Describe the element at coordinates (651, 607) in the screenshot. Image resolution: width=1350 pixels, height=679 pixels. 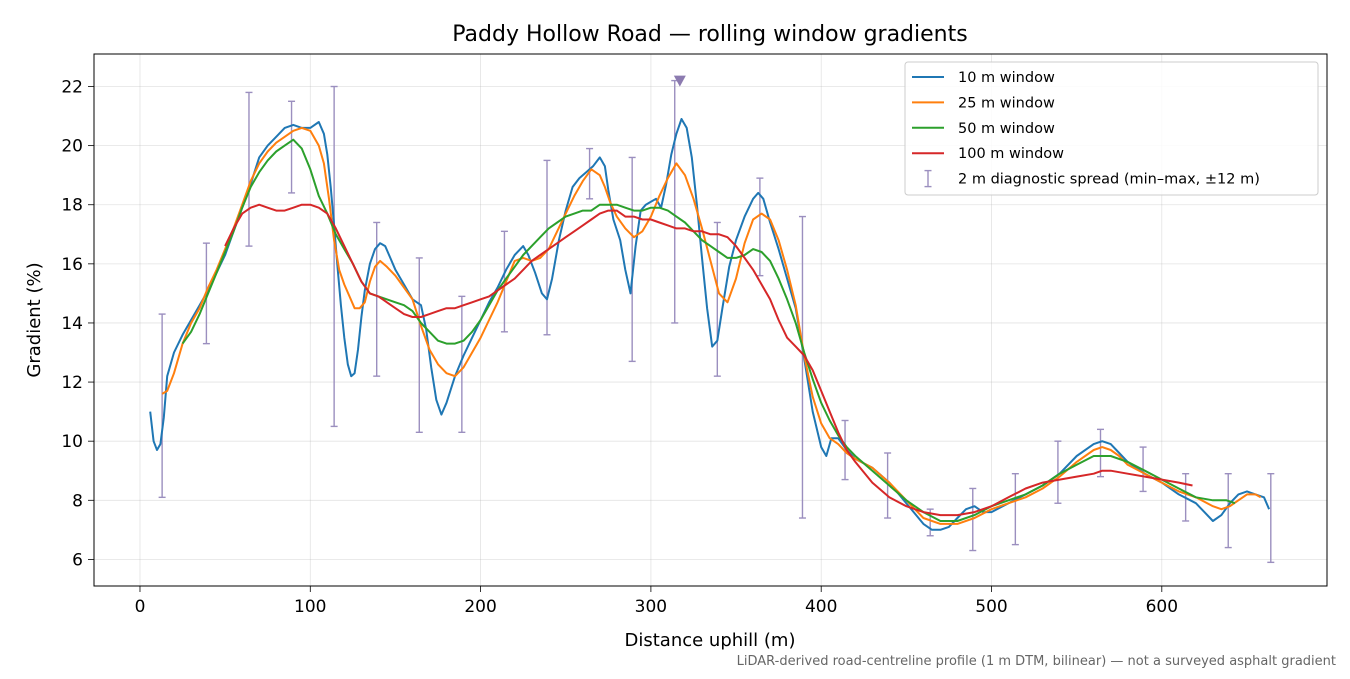
I see `x-tick-label: 300` at that location.